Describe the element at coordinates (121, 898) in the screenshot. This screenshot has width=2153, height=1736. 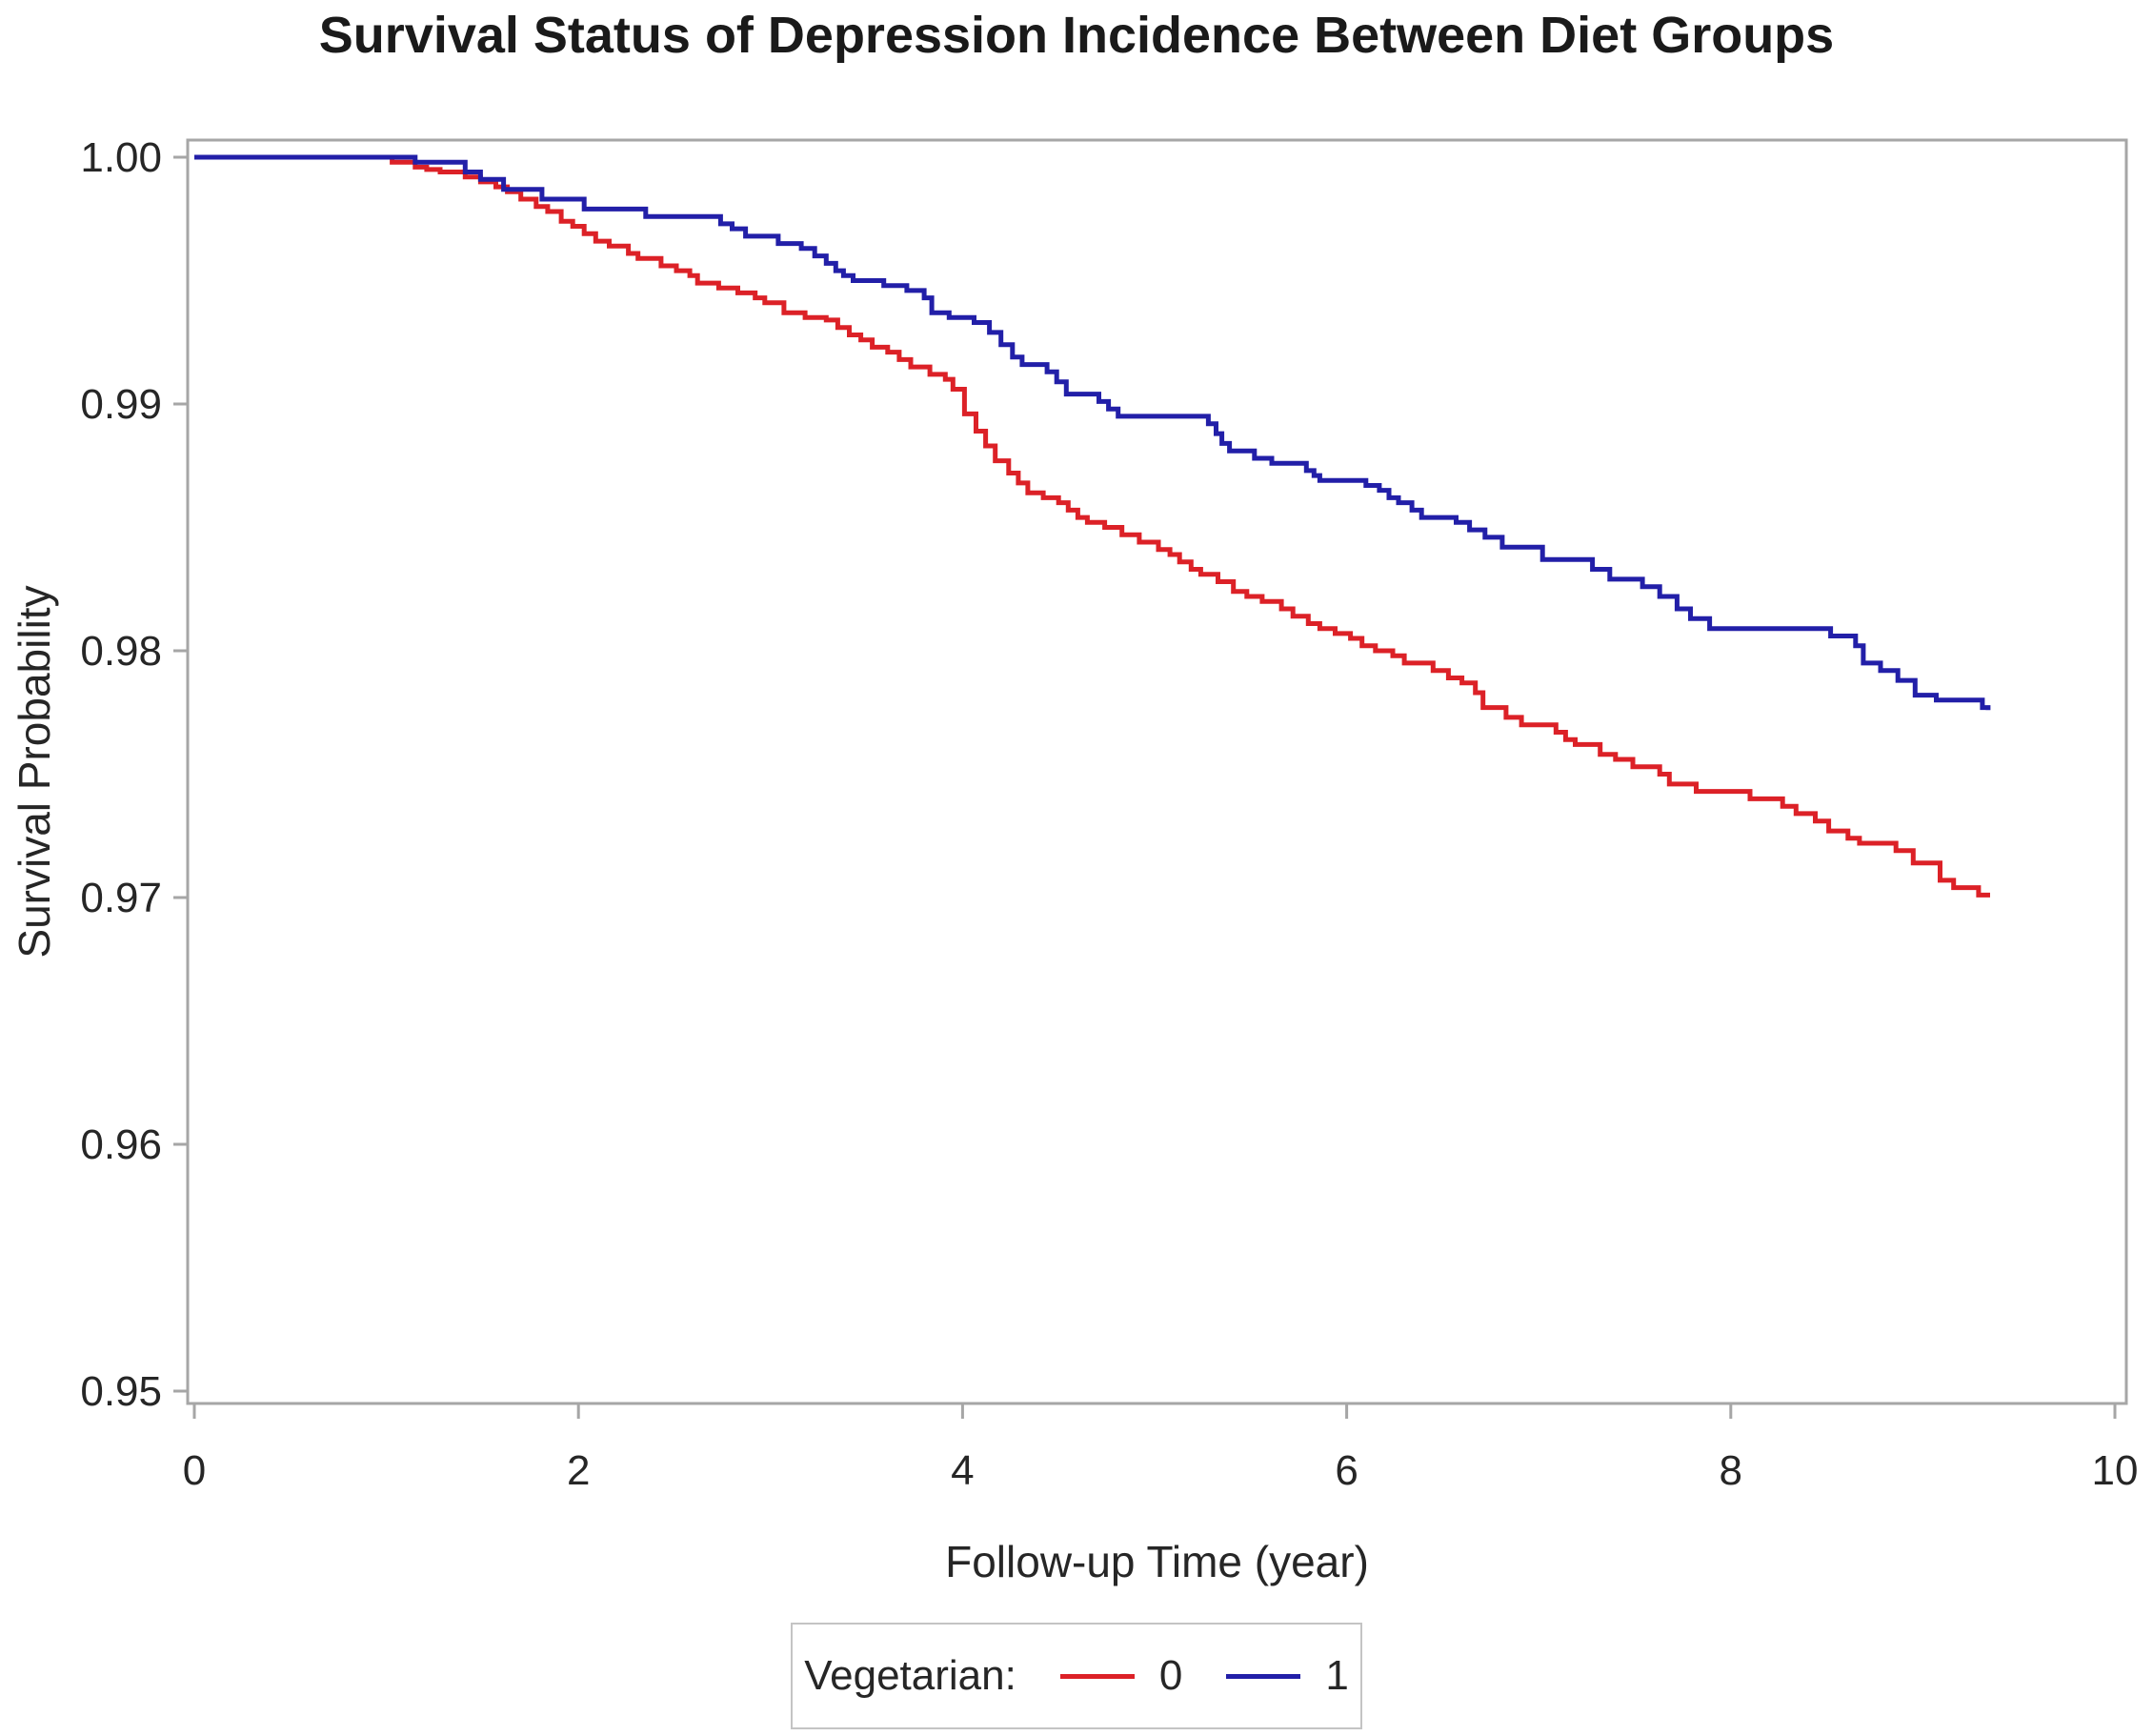
I see `y-tick-label: 0.97` at that location.